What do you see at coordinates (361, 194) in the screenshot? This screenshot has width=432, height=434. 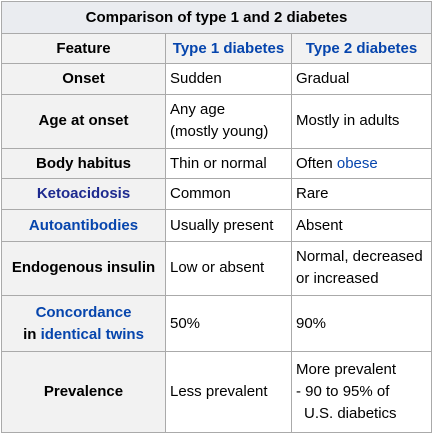 I see `keto-type2: Rare` at bounding box center [361, 194].